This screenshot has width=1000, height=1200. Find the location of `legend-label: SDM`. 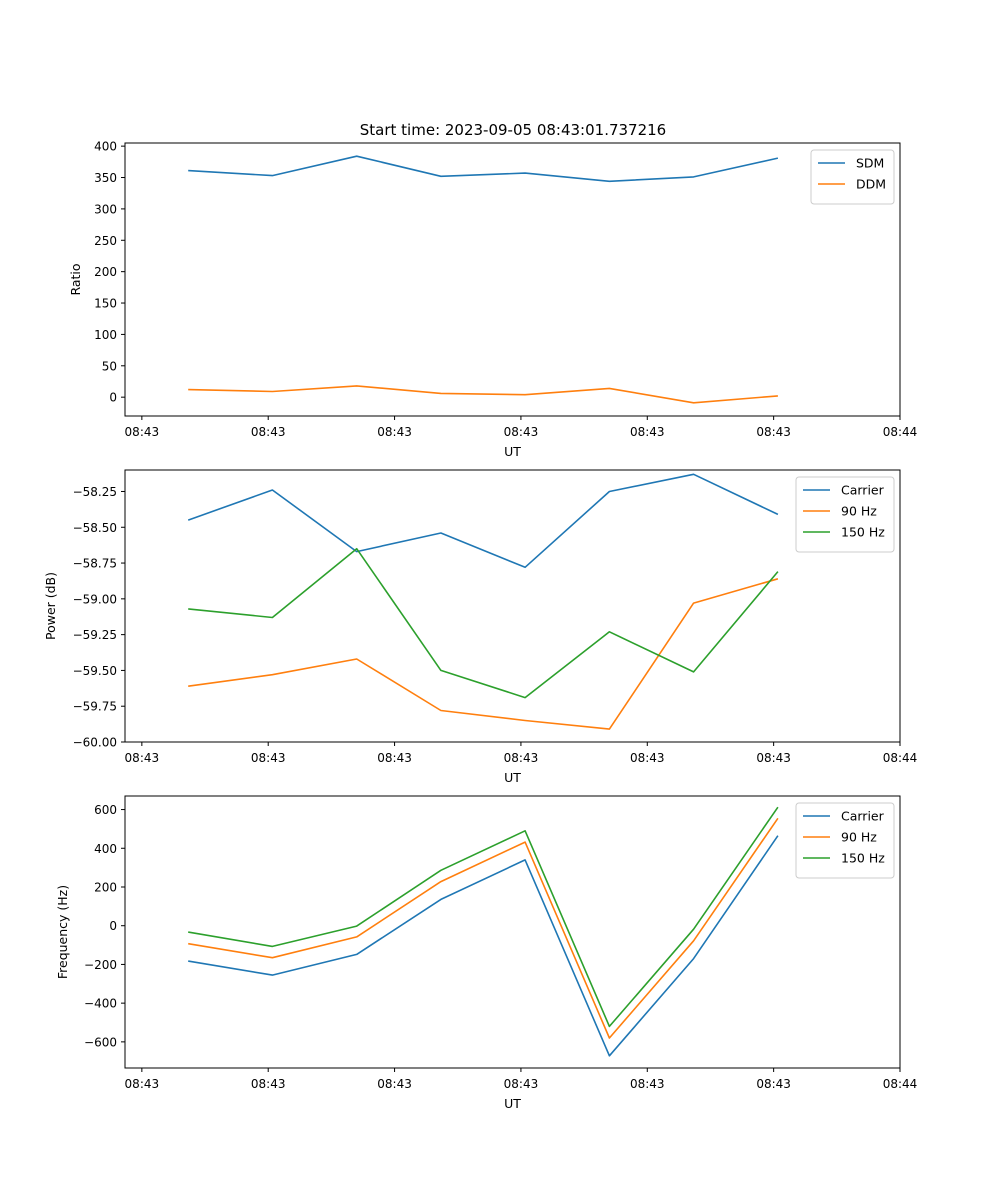

legend-label: SDM is located at coordinates (870, 163).